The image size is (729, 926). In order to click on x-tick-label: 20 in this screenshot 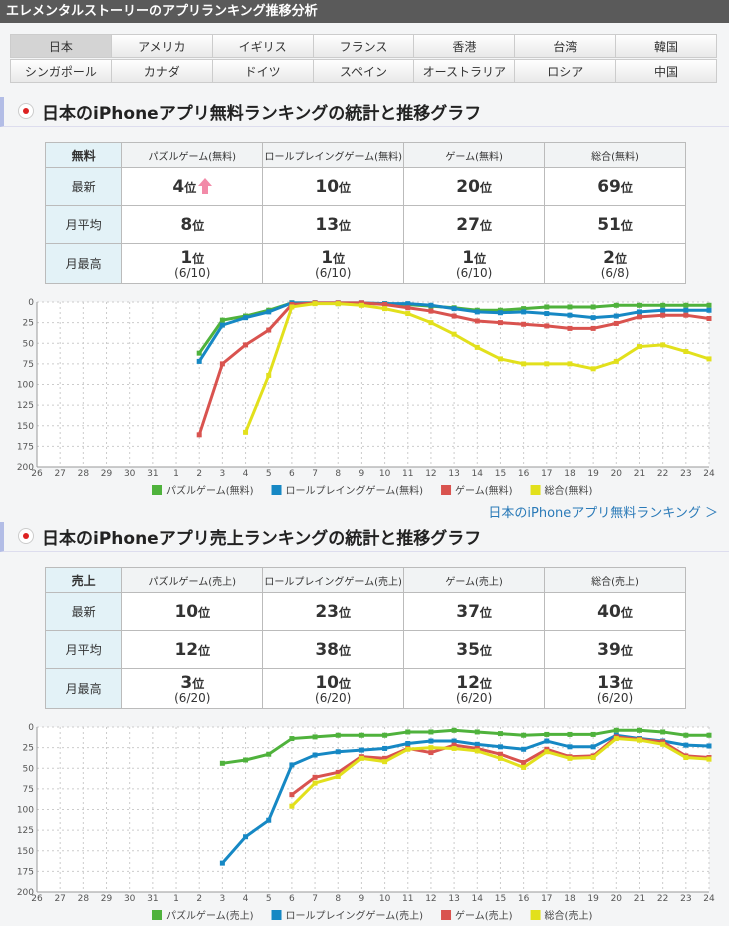, I will do `click(617, 474)`.